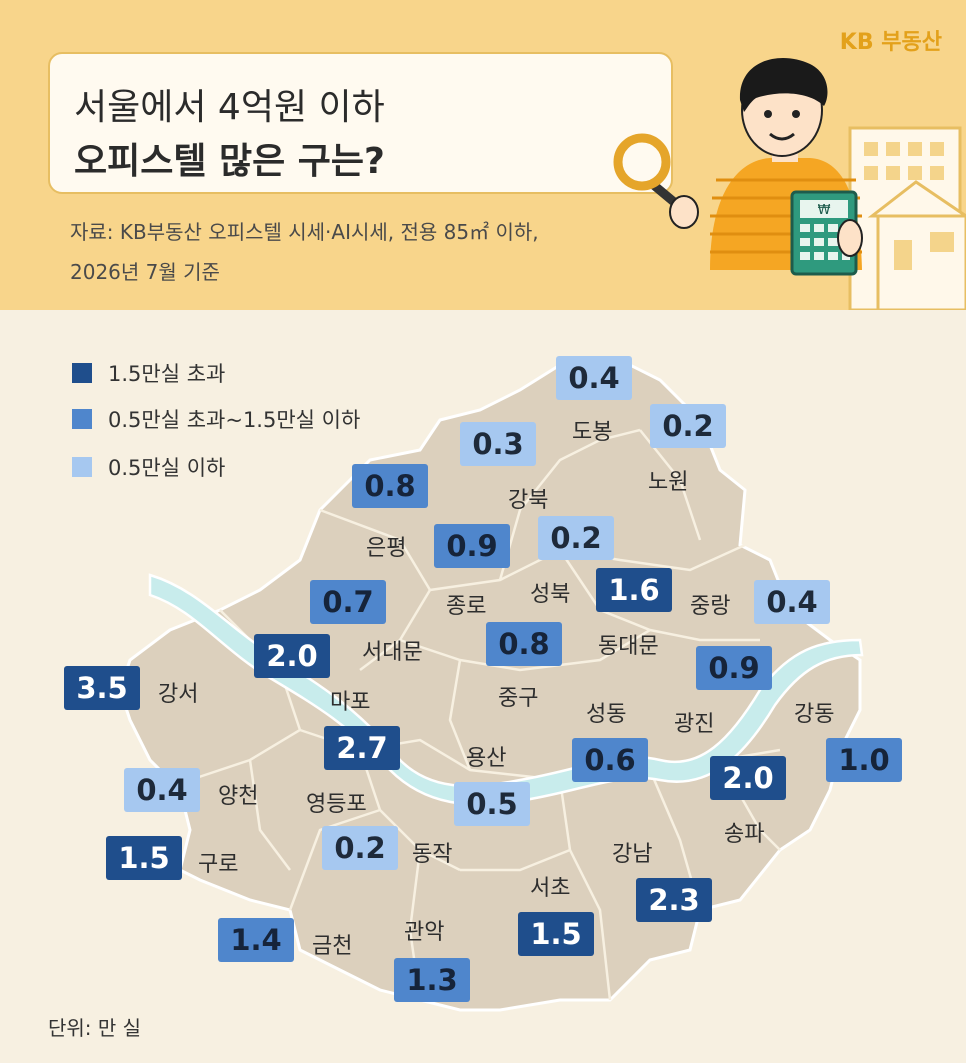 This screenshot has height=1063, width=966. What do you see at coordinates (350, 702) in the screenshot?
I see `district-label-mapo: 마포` at bounding box center [350, 702].